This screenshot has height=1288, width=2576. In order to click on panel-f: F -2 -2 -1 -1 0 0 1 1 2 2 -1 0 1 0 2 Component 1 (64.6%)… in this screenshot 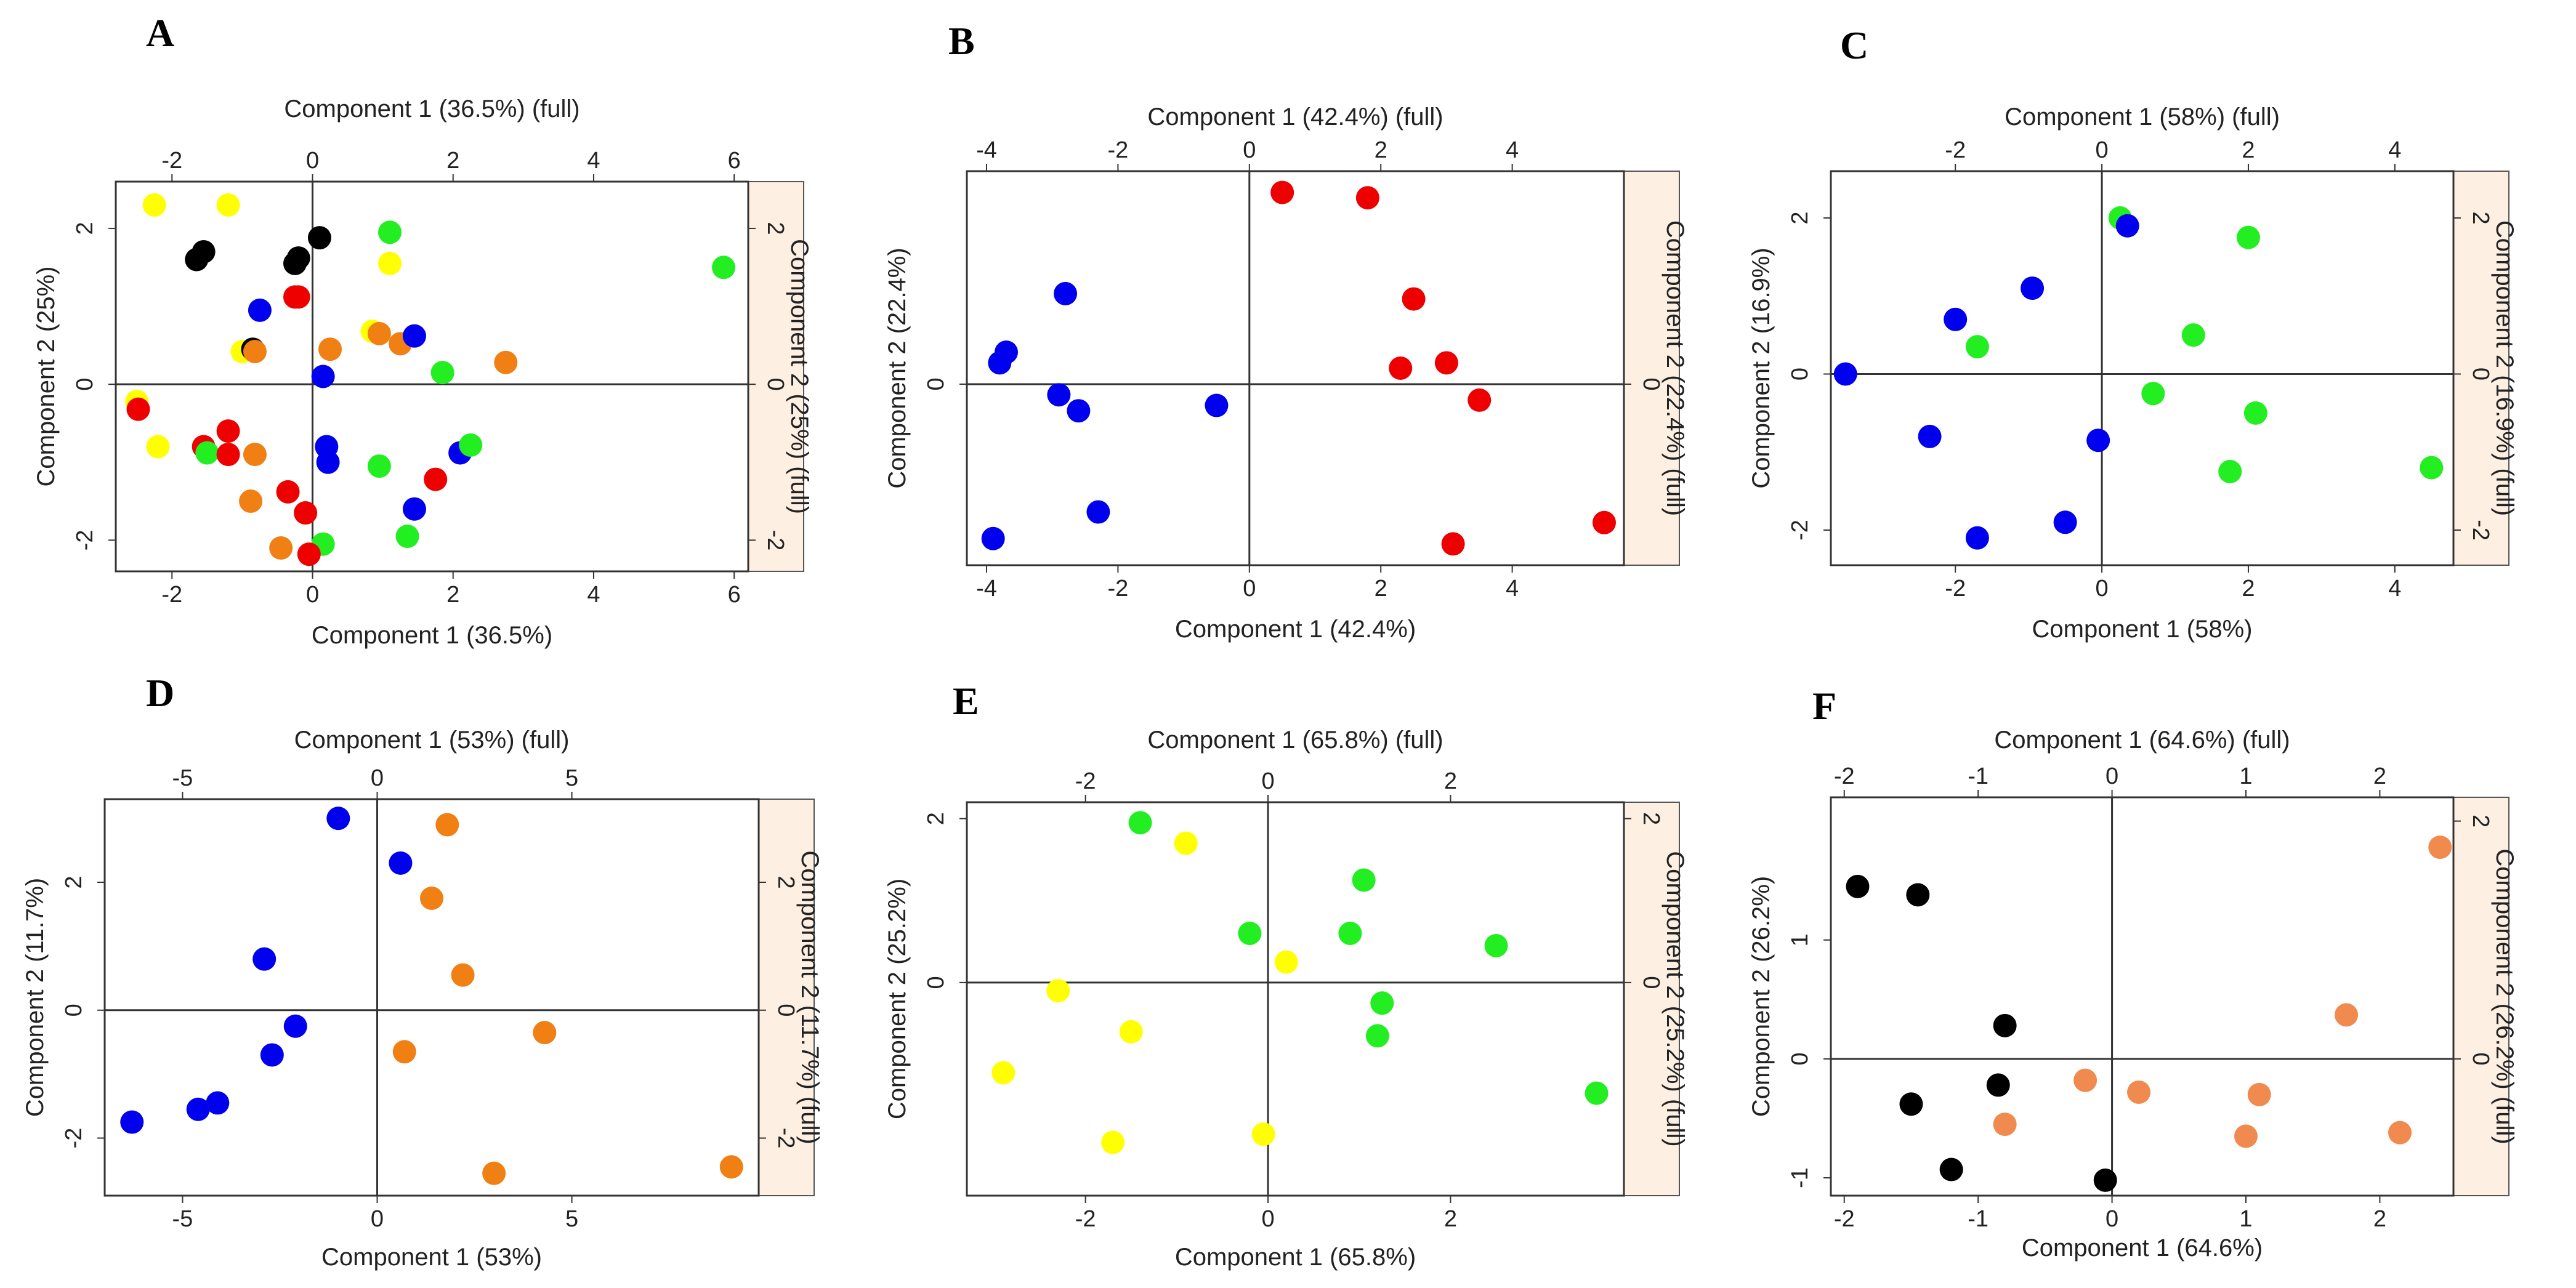, I will do `click(2133, 973)`.